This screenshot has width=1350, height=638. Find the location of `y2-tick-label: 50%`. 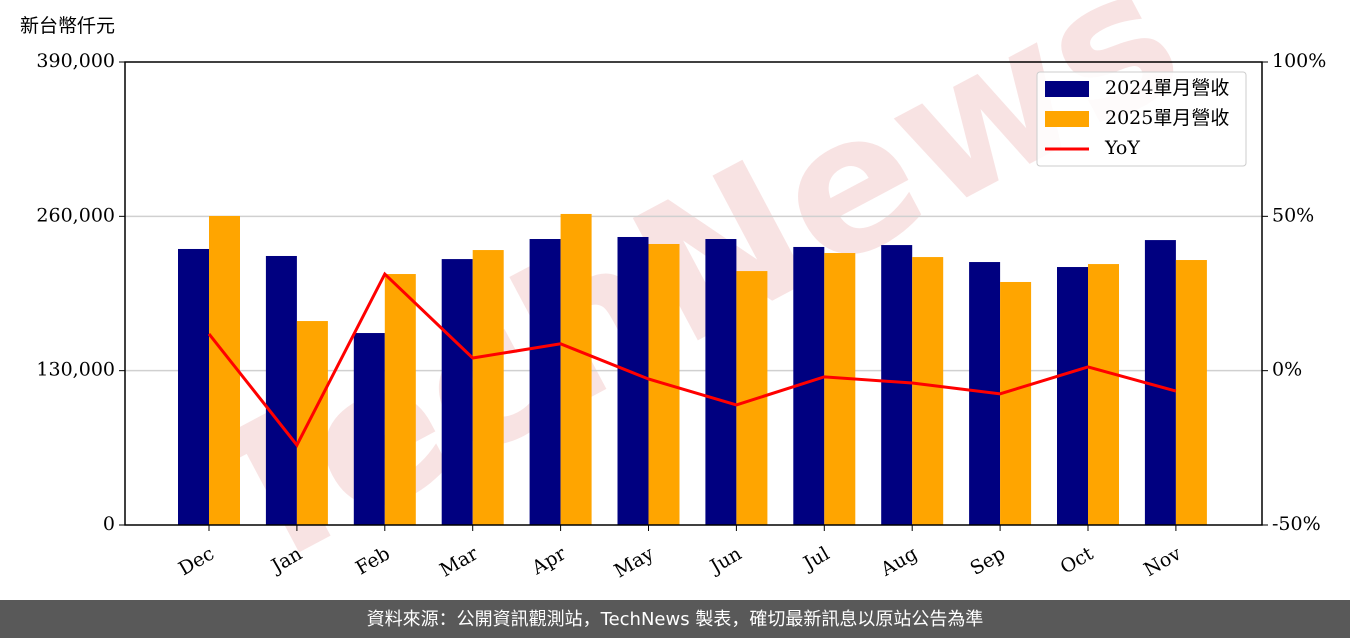

y2-tick-label: 50% is located at coordinates (1293, 215).